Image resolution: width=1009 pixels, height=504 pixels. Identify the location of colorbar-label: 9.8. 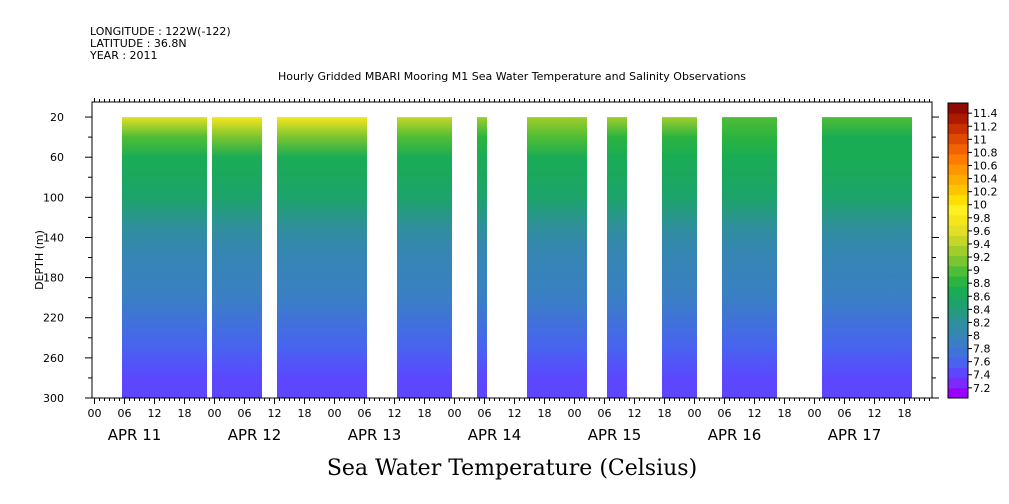
(982, 218).